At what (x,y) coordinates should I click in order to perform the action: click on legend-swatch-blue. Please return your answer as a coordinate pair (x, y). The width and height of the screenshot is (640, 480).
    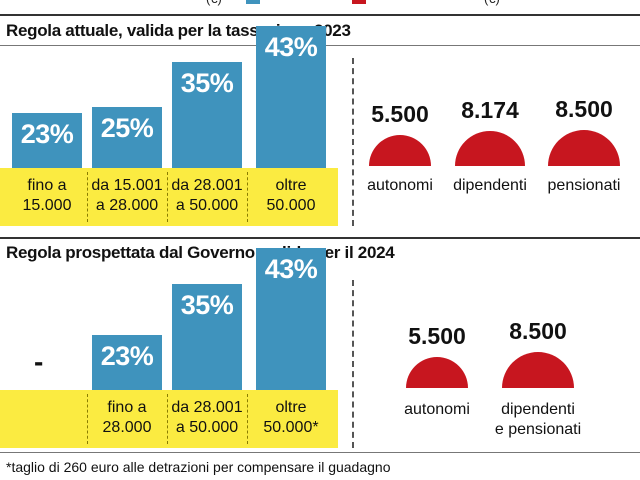
    Looking at the image, I should click on (253, 2).